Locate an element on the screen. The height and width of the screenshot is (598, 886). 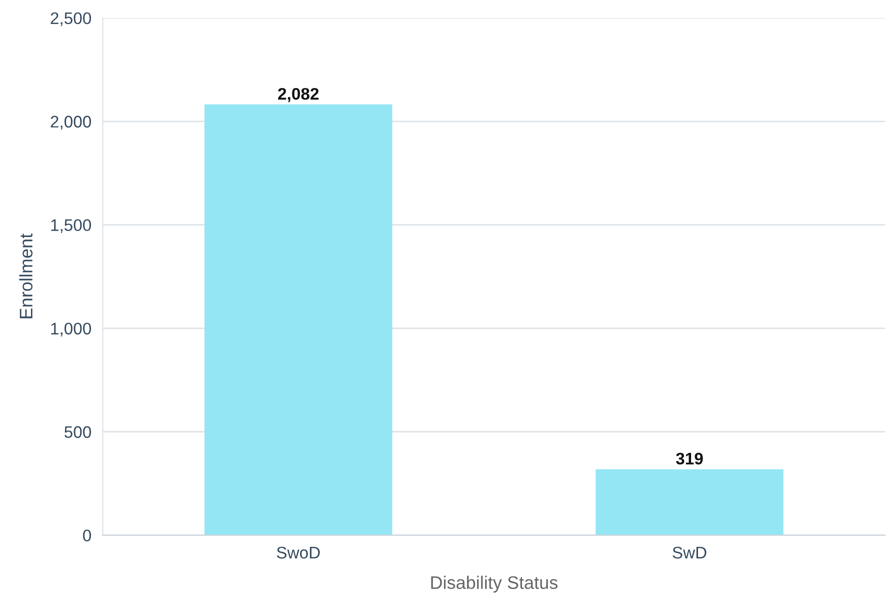
y-tick-label: 0 is located at coordinates (87, 536).